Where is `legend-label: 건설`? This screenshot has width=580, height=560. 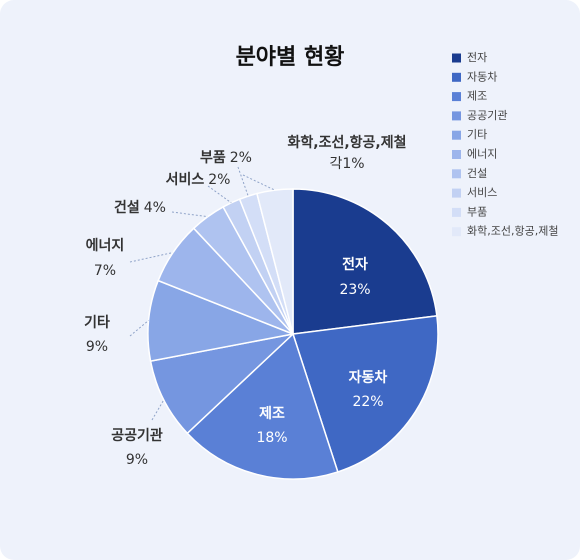
legend-label: 건설 is located at coordinates (477, 173).